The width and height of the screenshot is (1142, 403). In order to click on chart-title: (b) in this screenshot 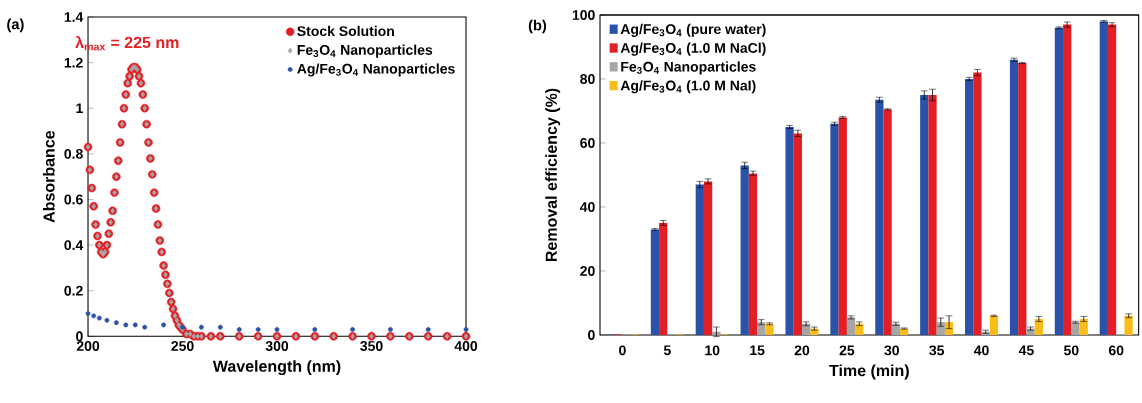, I will do `click(537, 26)`.